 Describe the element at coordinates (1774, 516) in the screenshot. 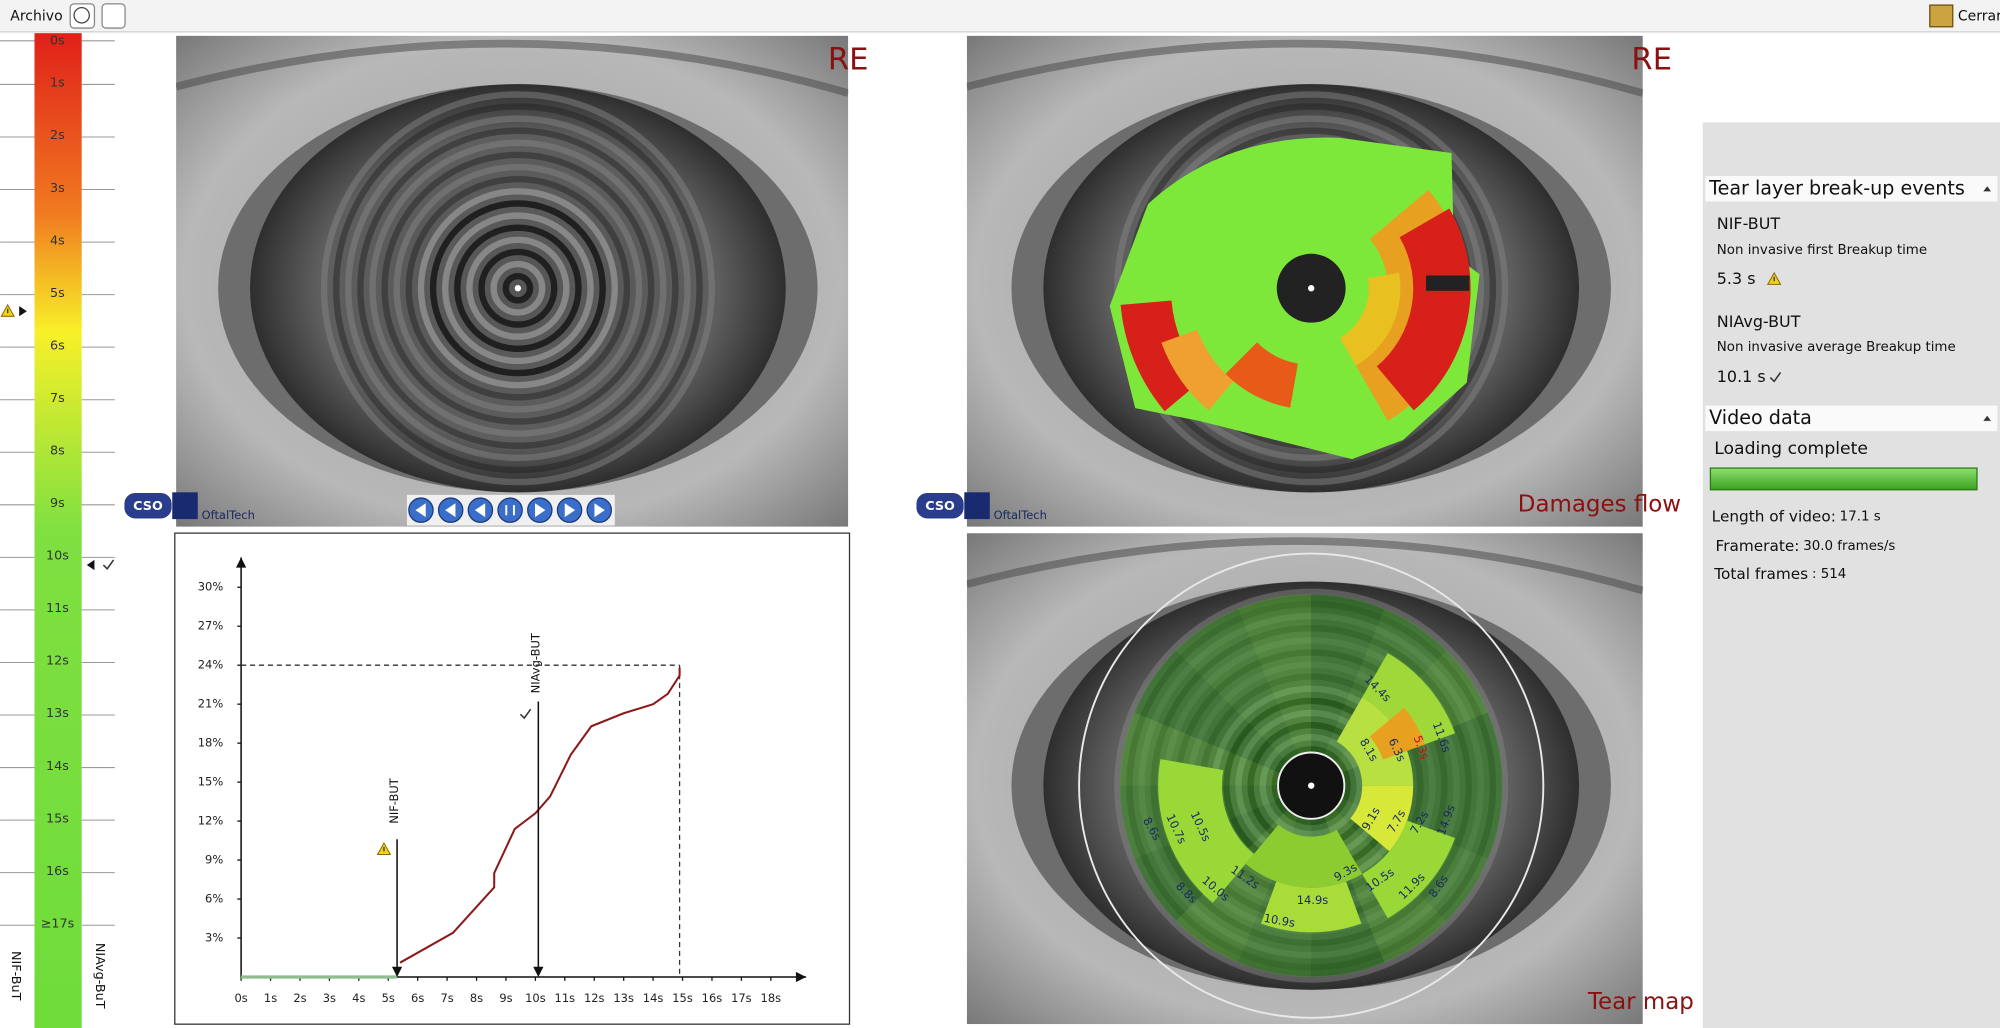

I see `info-label: Length of video:` at that location.